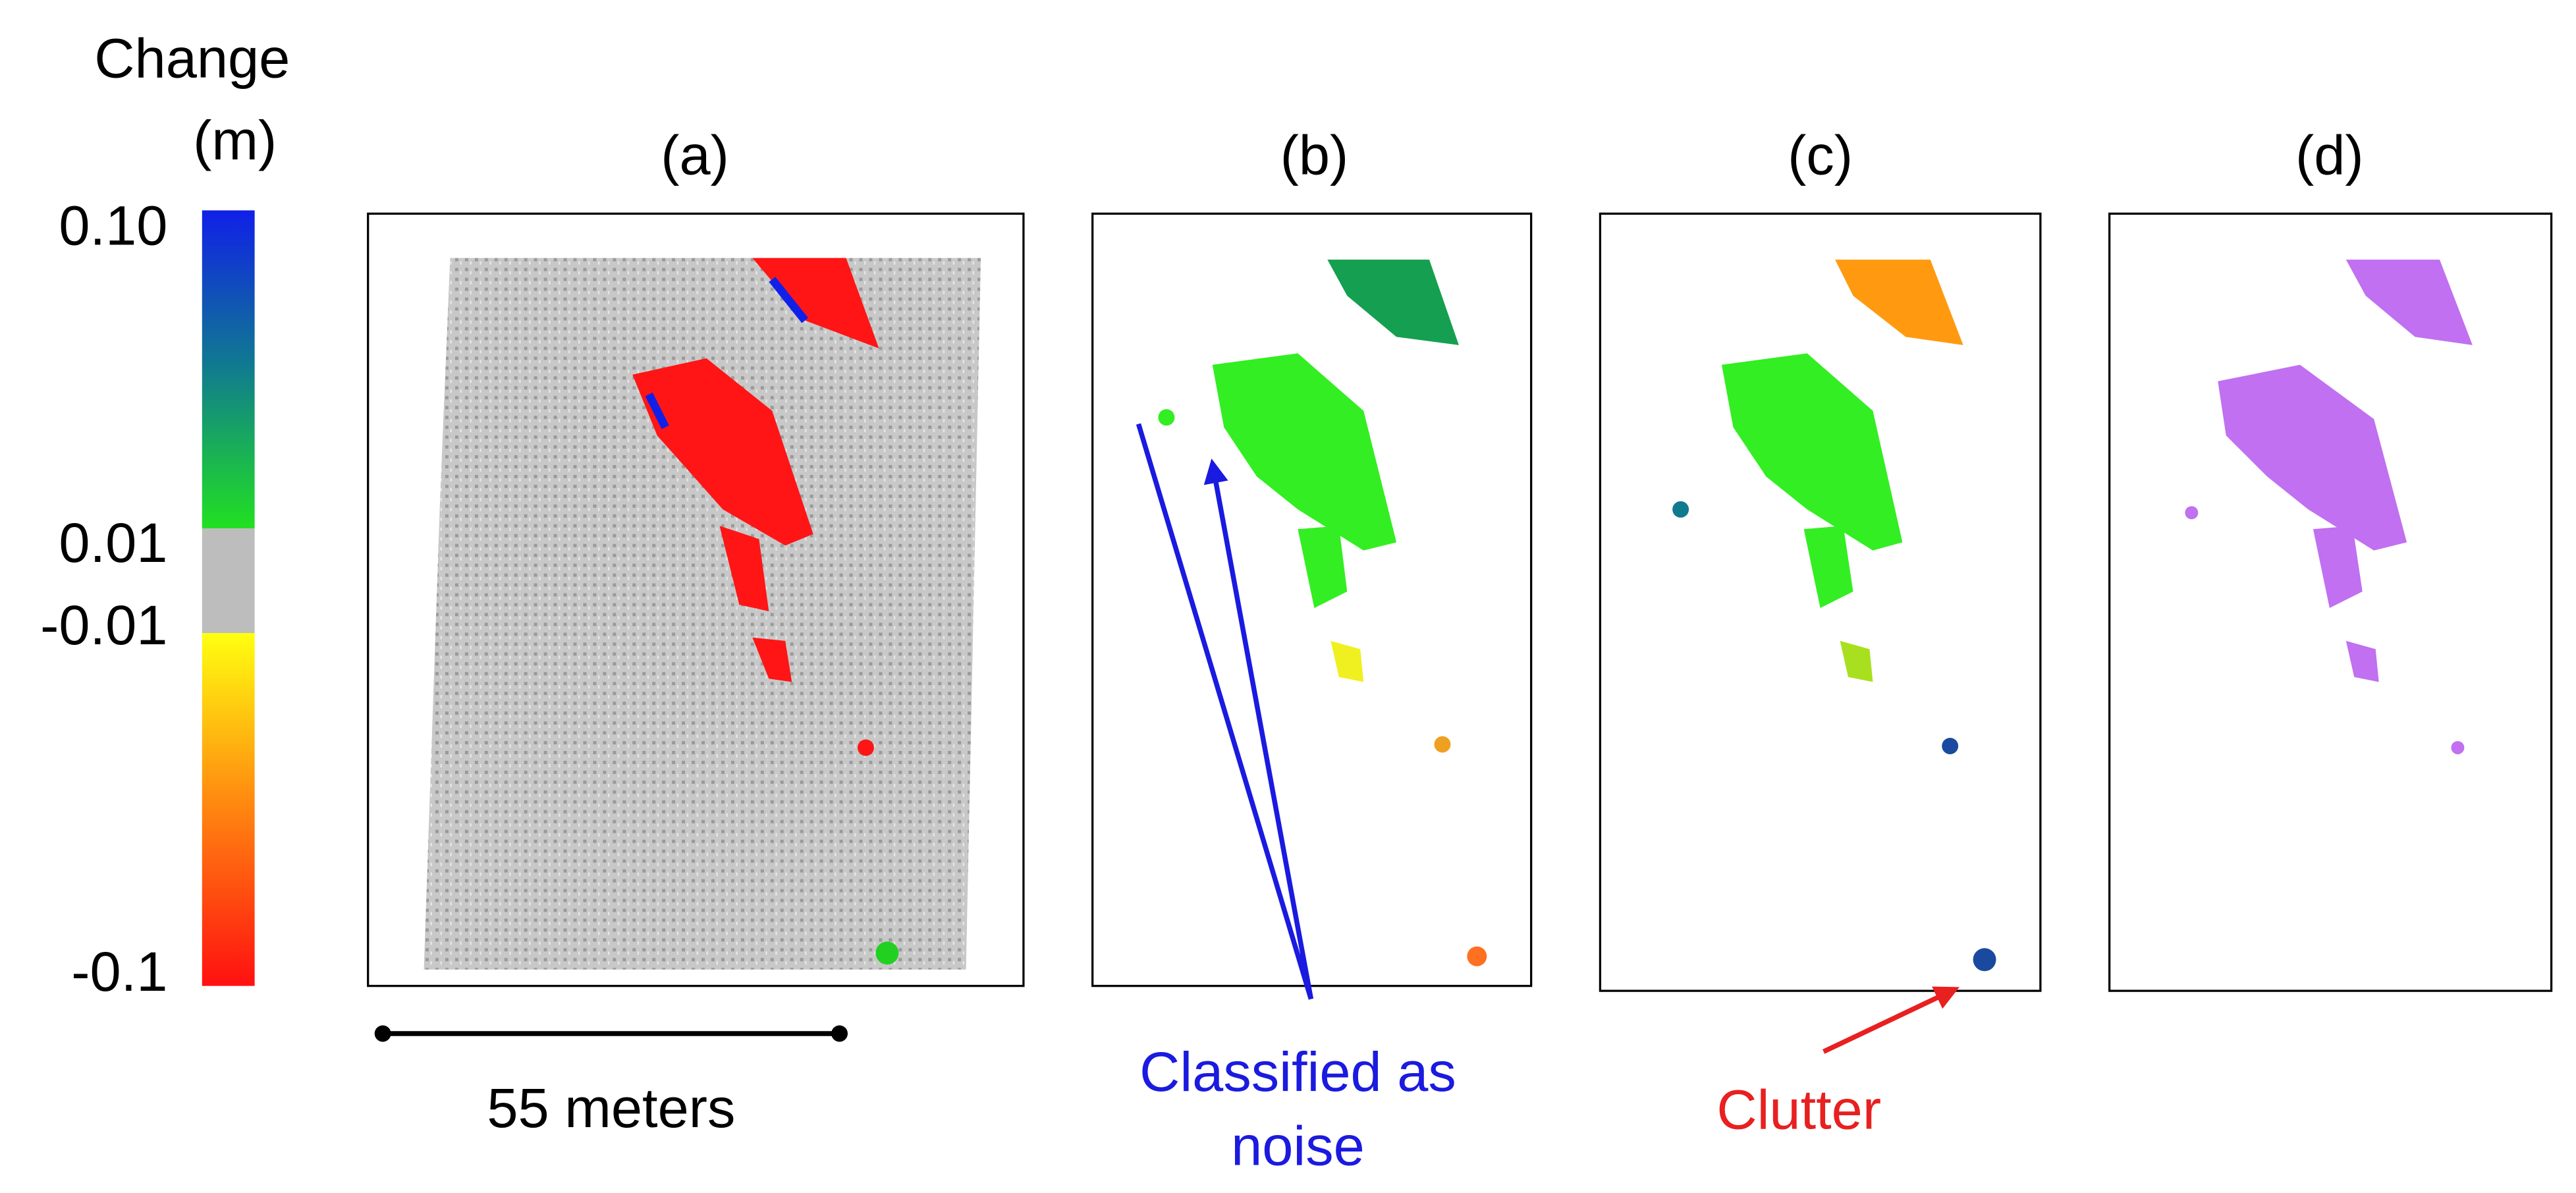 The height and width of the screenshot is (1193, 2576). Describe the element at coordinates (228, 598) in the screenshot. I see `colorbar` at that location.